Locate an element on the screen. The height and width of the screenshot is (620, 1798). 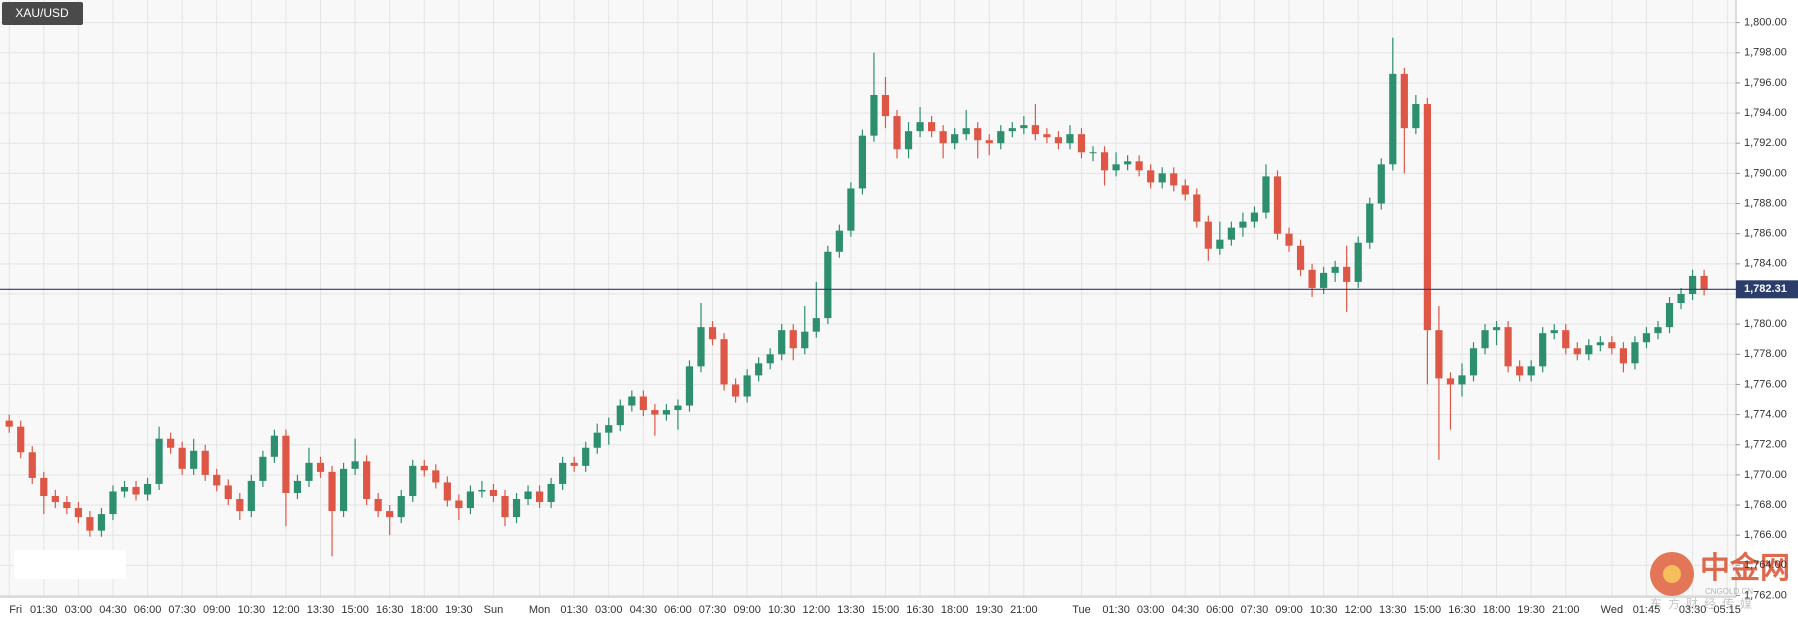
x-tick-label: 10:30 is located at coordinates (782, 610).